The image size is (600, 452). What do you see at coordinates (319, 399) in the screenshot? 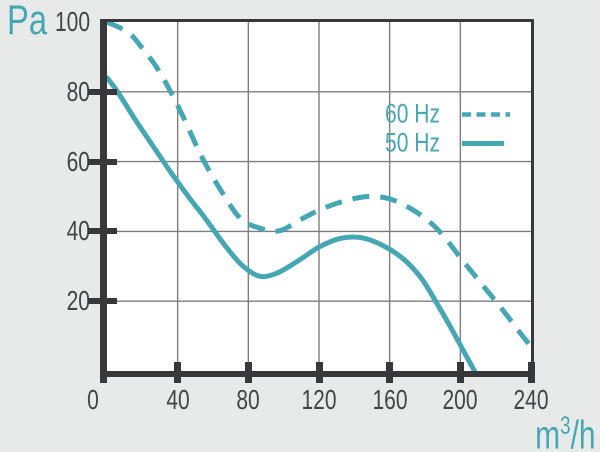
I see `x-axis-tick-label: 120` at bounding box center [319, 399].